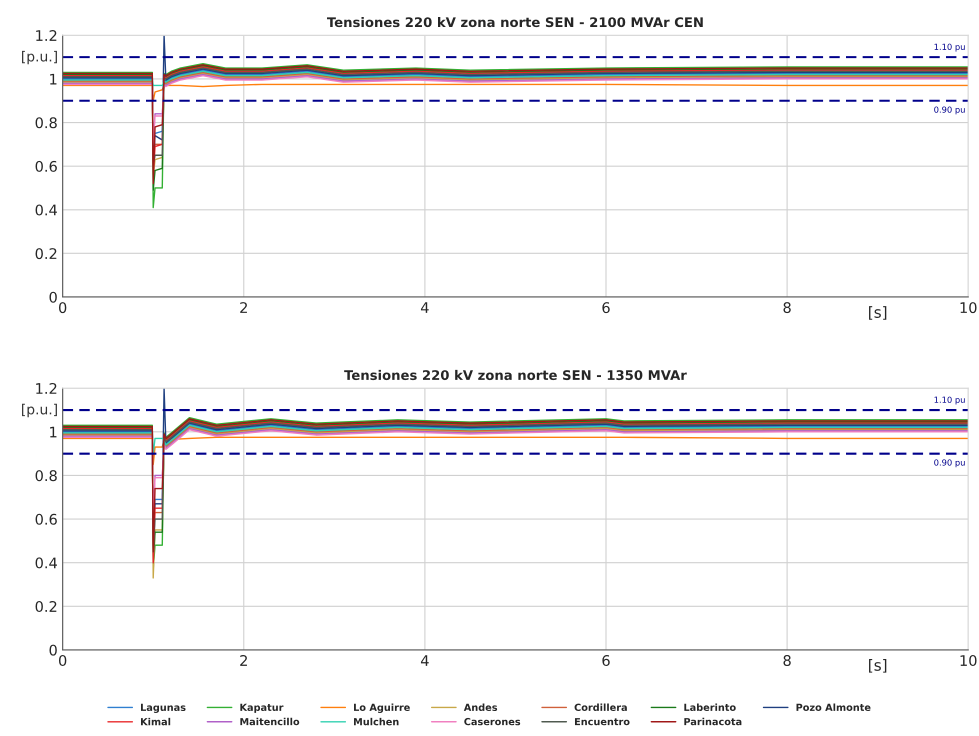 This screenshot has width=979, height=736. Describe the element at coordinates (713, 722) in the screenshot. I see `legend-label: Parinacota` at that location.